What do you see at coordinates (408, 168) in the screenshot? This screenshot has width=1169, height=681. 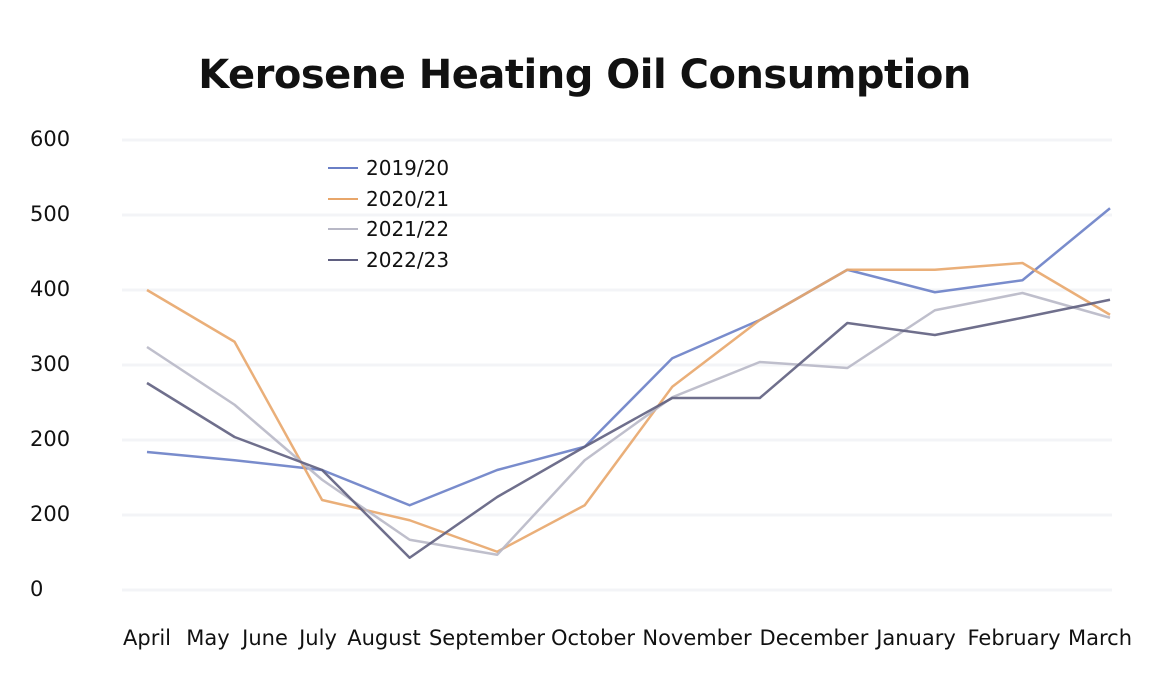 I see `legend-label: 2019/20` at bounding box center [408, 168].